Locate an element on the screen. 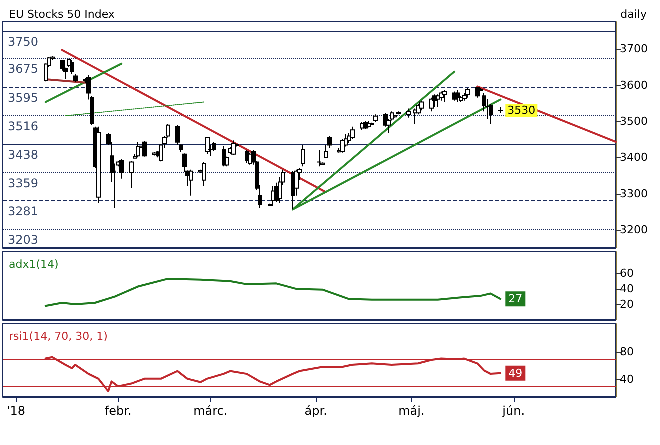 The height and width of the screenshot is (445, 660). annotation: 3530 is located at coordinates (522, 111).